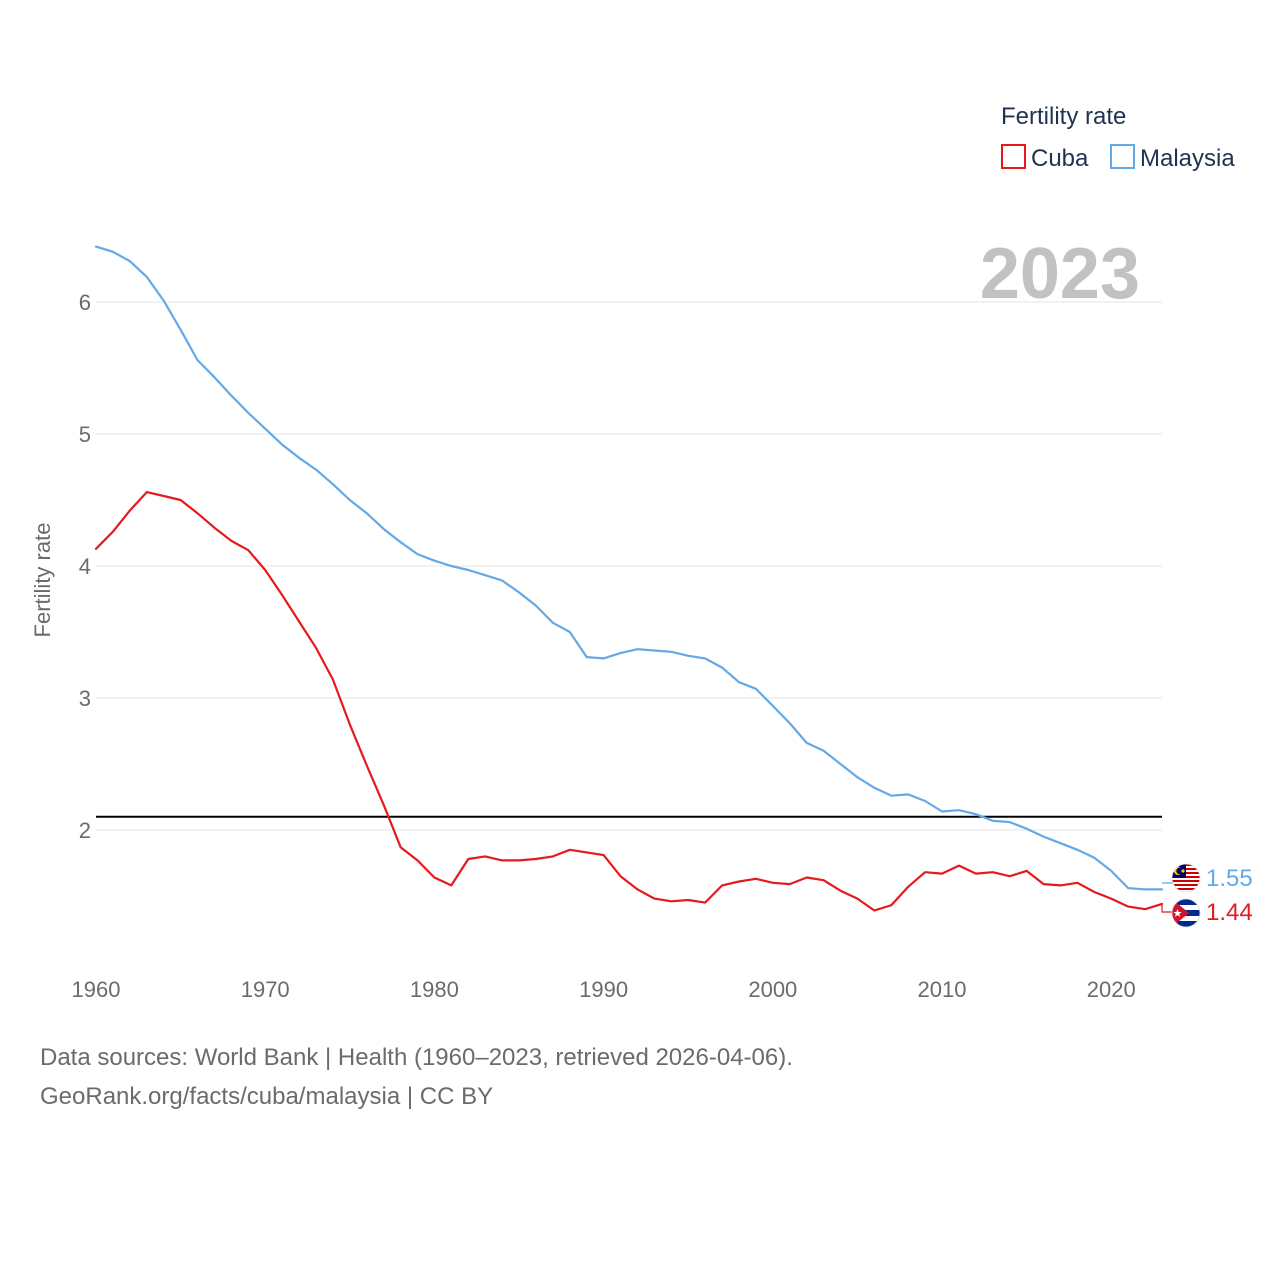 Image resolution: width=1280 pixels, height=1280 pixels. I want to click on x-tick-label-2010: 2010, so click(942, 989).